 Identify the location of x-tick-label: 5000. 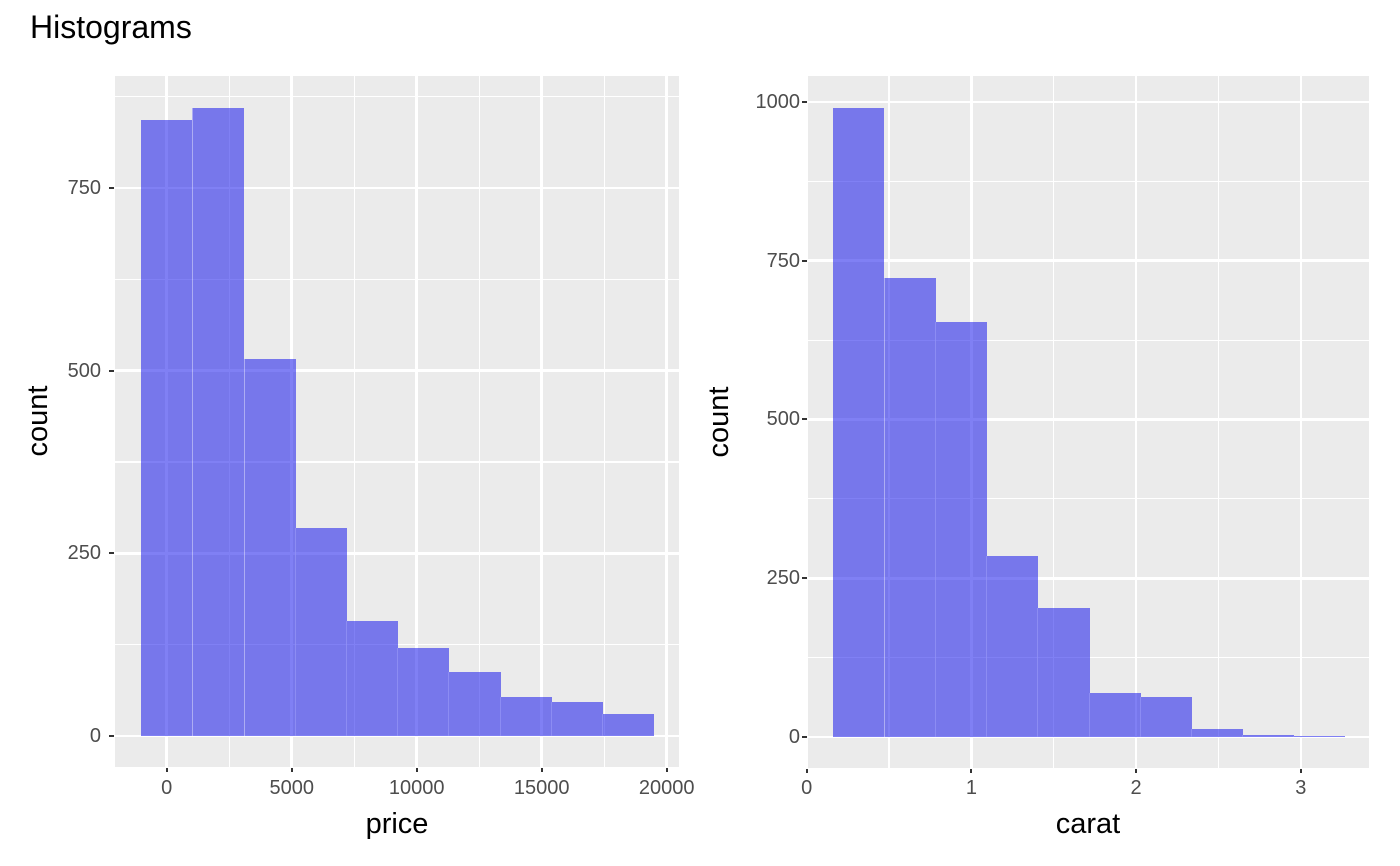
(291, 788).